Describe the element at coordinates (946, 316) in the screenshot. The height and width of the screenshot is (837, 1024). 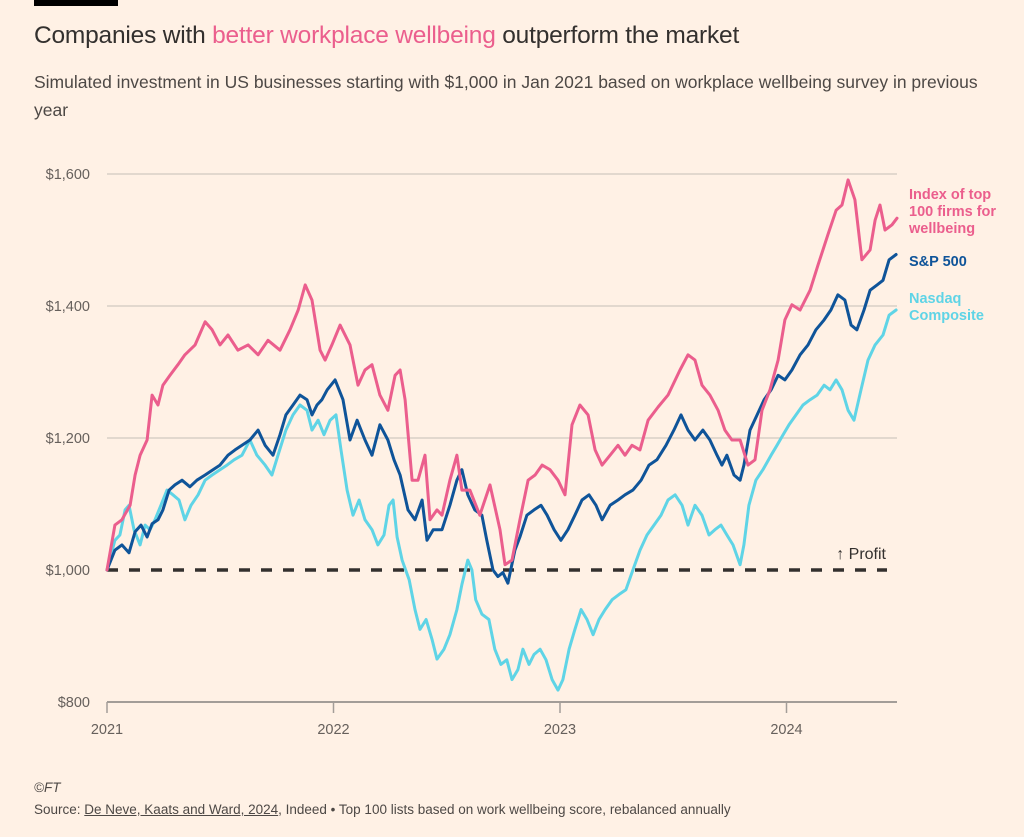
I see `series-label-line: Composite` at that location.